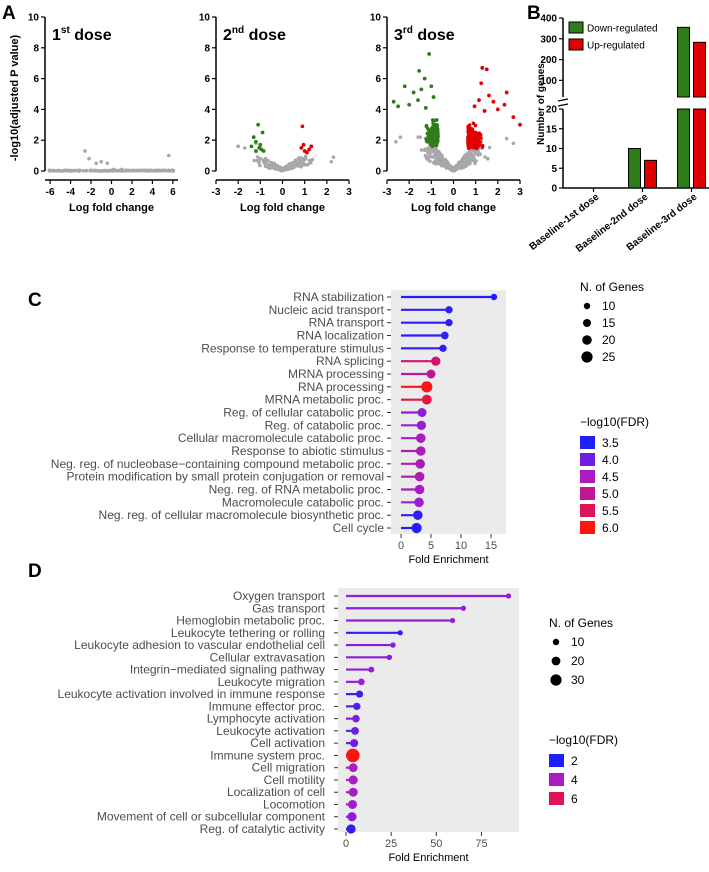  I want to click on term-label: Localization of cell, so click(276, 792).